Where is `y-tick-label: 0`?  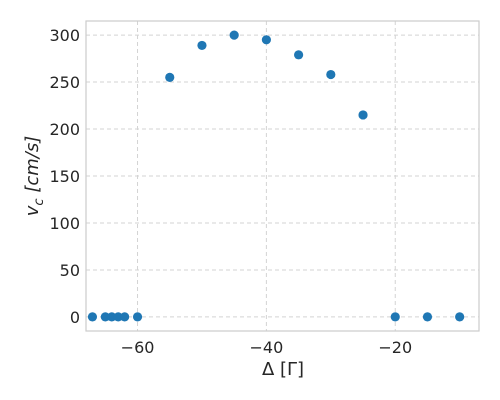
y-tick-label: 0 is located at coordinates (75, 317).